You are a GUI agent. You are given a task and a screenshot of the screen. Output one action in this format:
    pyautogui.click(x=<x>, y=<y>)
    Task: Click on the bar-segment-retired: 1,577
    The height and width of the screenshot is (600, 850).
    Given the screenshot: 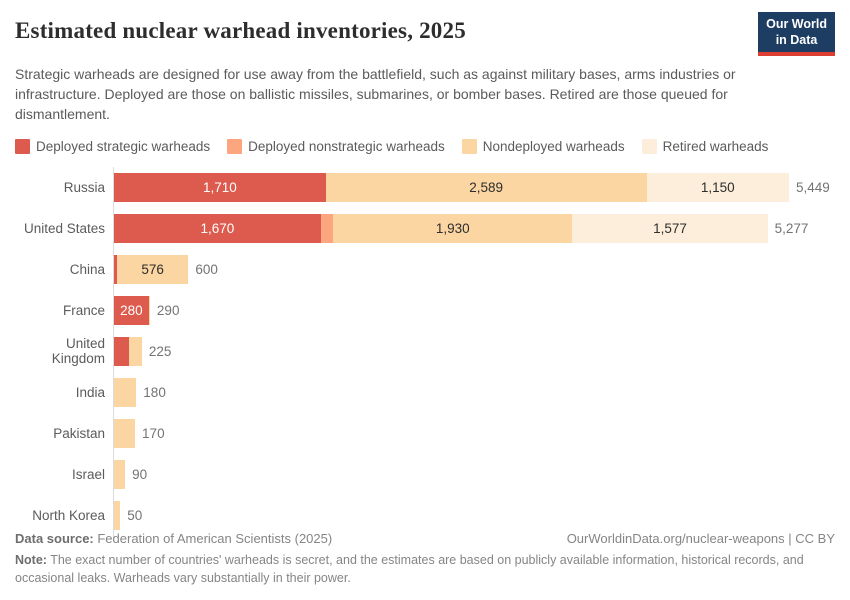 What is the action you would take?
    pyautogui.click(x=670, y=228)
    